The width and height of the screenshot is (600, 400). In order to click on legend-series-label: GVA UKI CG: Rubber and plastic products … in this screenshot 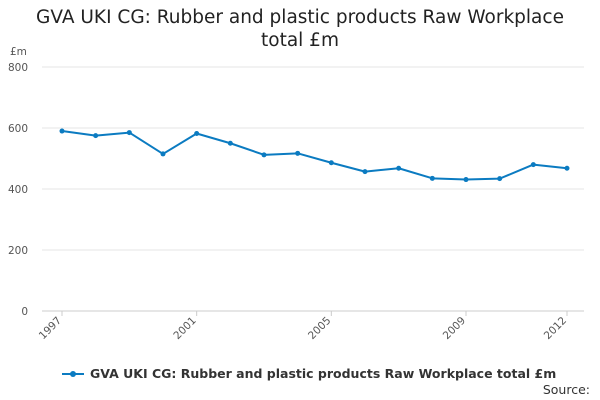, I will do `click(323, 373)`.